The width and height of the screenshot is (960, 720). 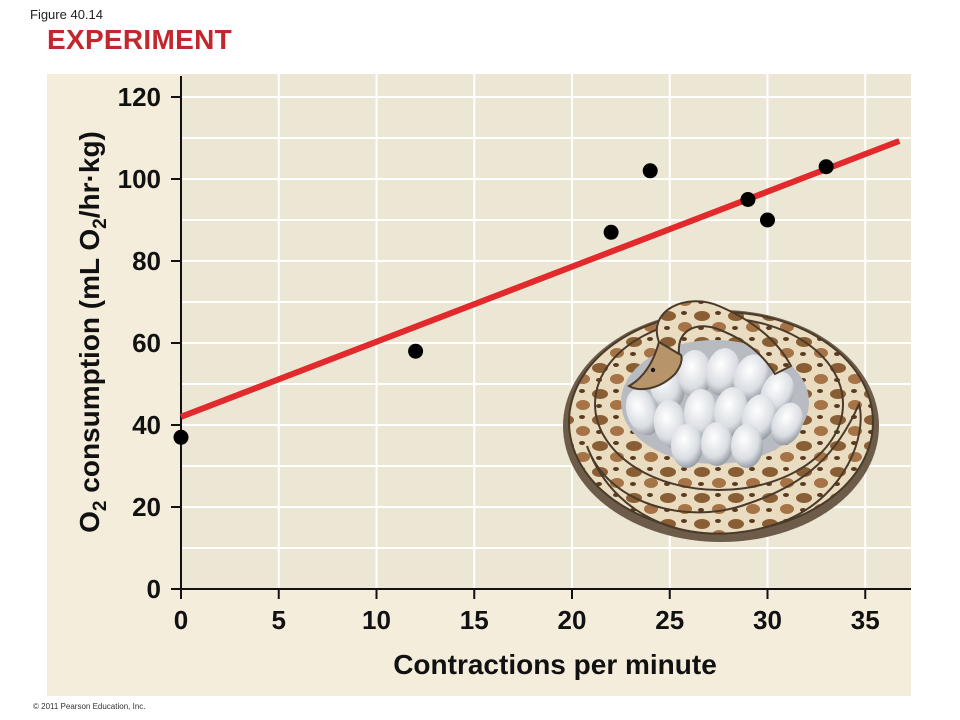 I want to click on copyright-notice: © 2011 Pearson Education, Inc., so click(x=89, y=706).